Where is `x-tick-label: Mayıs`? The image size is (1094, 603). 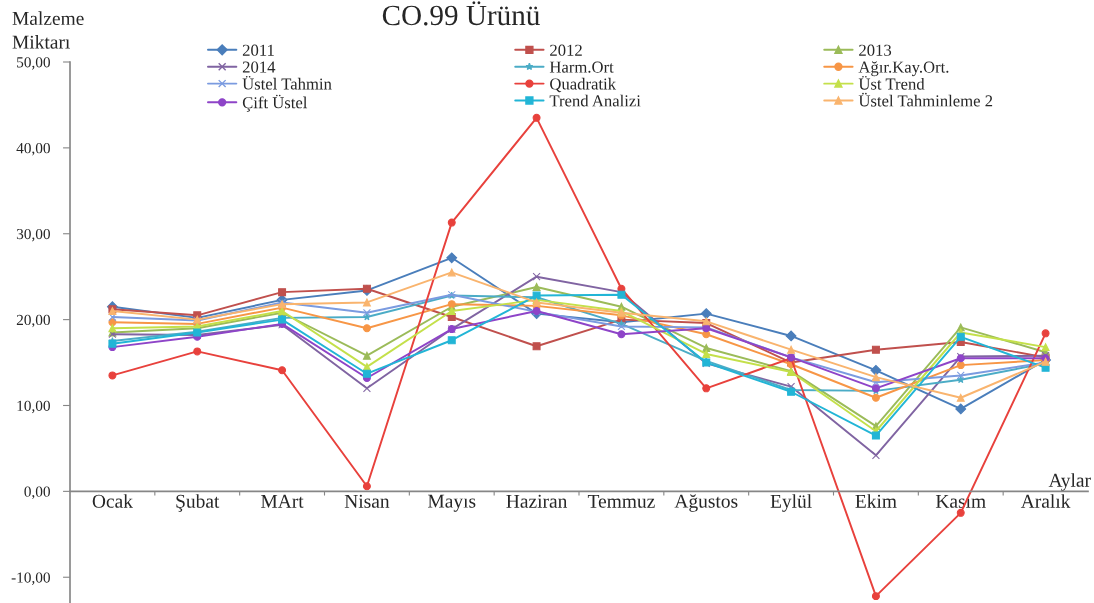 x-tick-label: Mayıs is located at coordinates (452, 503).